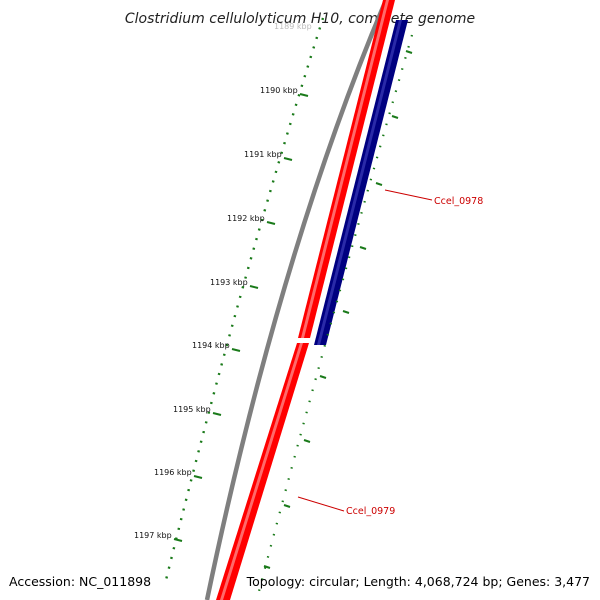 This screenshot has height=600, width=600. Describe the element at coordinates (192, 409) in the screenshot. I see `tick-label: 1195 kbp` at that location.